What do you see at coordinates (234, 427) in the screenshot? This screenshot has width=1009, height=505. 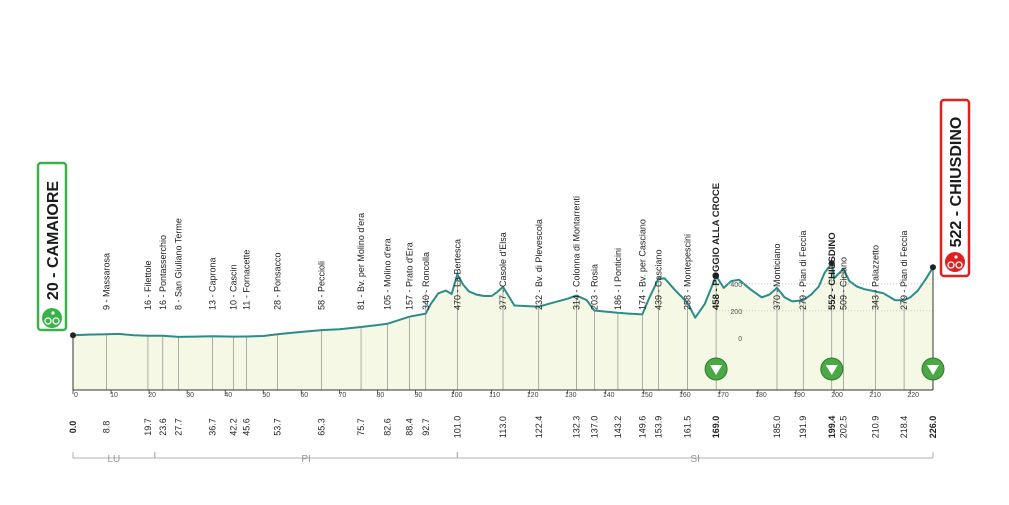 I see `distance-label: 42.2` at bounding box center [234, 427].